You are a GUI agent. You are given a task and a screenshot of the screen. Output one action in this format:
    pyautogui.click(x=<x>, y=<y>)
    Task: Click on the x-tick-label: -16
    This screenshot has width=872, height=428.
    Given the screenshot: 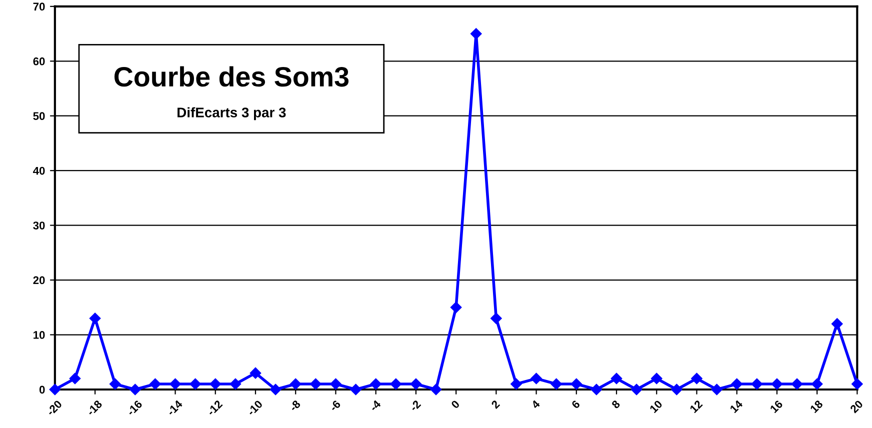 What is the action you would take?
    pyautogui.click(x=134, y=408)
    